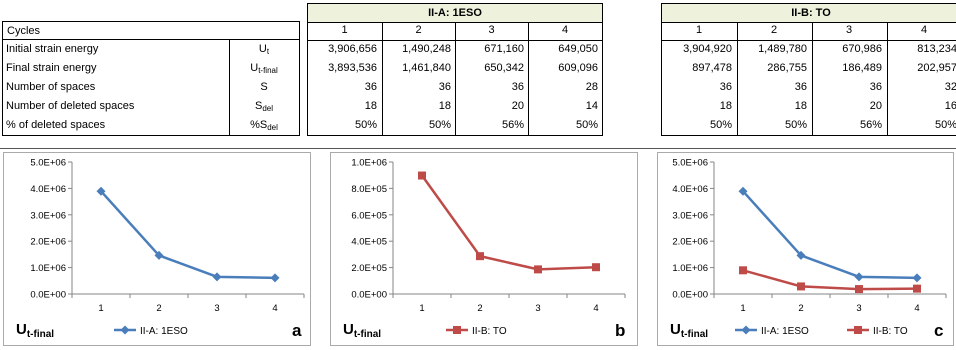 Image resolution: width=956 pixels, height=350 pixels. I want to click on labels-table, so click(151, 78).